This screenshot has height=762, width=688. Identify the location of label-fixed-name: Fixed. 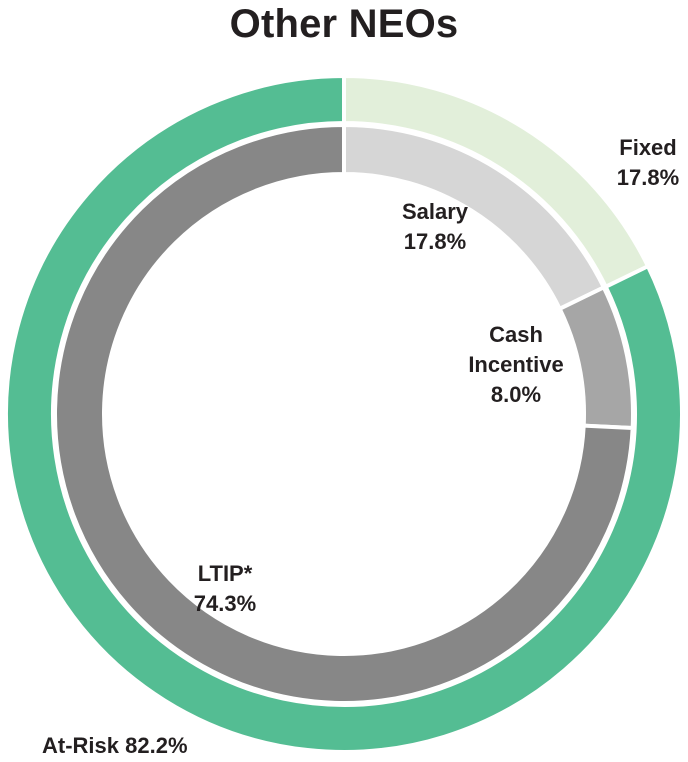
(648, 147).